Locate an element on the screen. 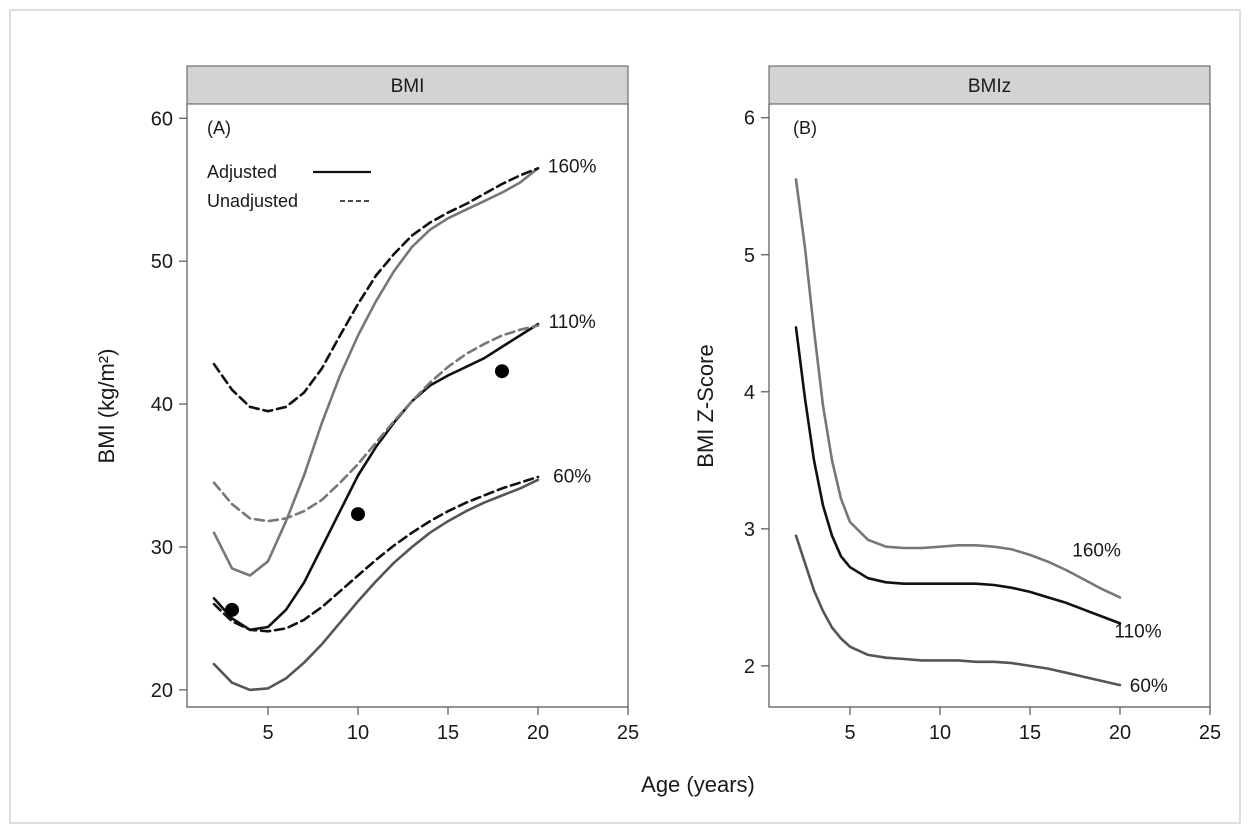 Image resolution: width=1250 pixels, height=833 pixels. y-tick-label-bmi-30: 30 is located at coordinates (162, 548).